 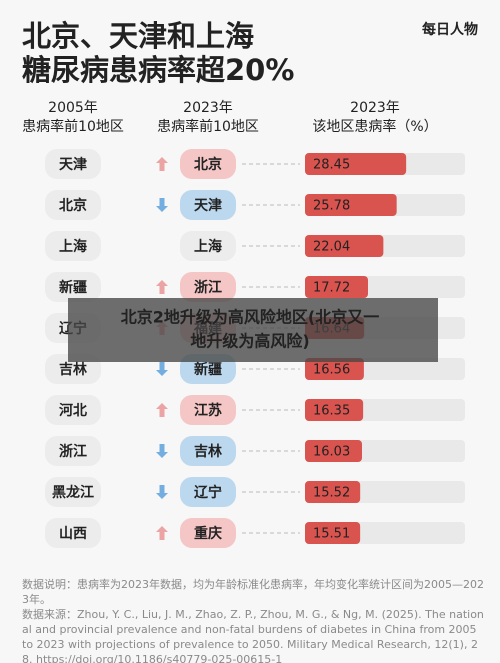 I want to click on region-2005: 吉林, so click(x=73, y=369).